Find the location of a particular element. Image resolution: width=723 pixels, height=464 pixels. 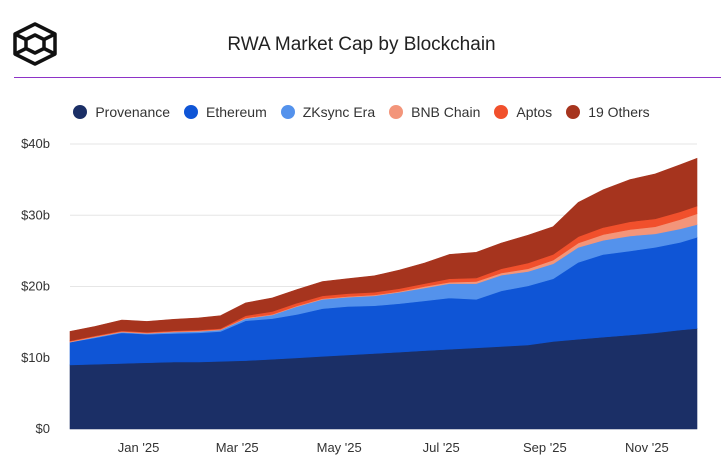

legend-label: BNB Chain is located at coordinates (446, 112).